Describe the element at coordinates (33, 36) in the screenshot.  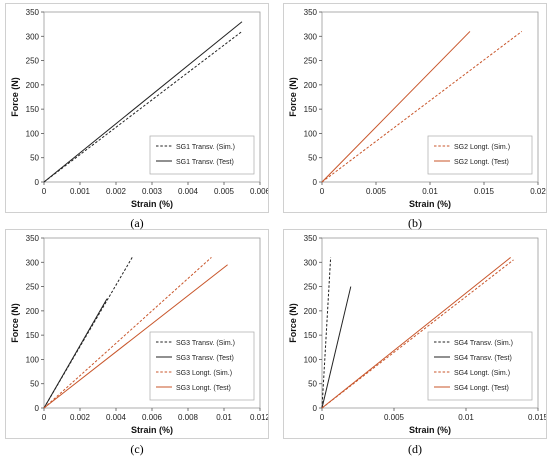
I see `y-tick-label-a-6: 300` at that location.